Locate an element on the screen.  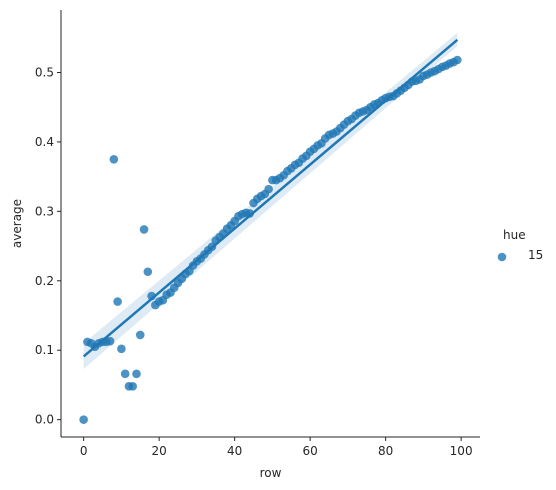
legend-title: hue is located at coordinates (514, 235).